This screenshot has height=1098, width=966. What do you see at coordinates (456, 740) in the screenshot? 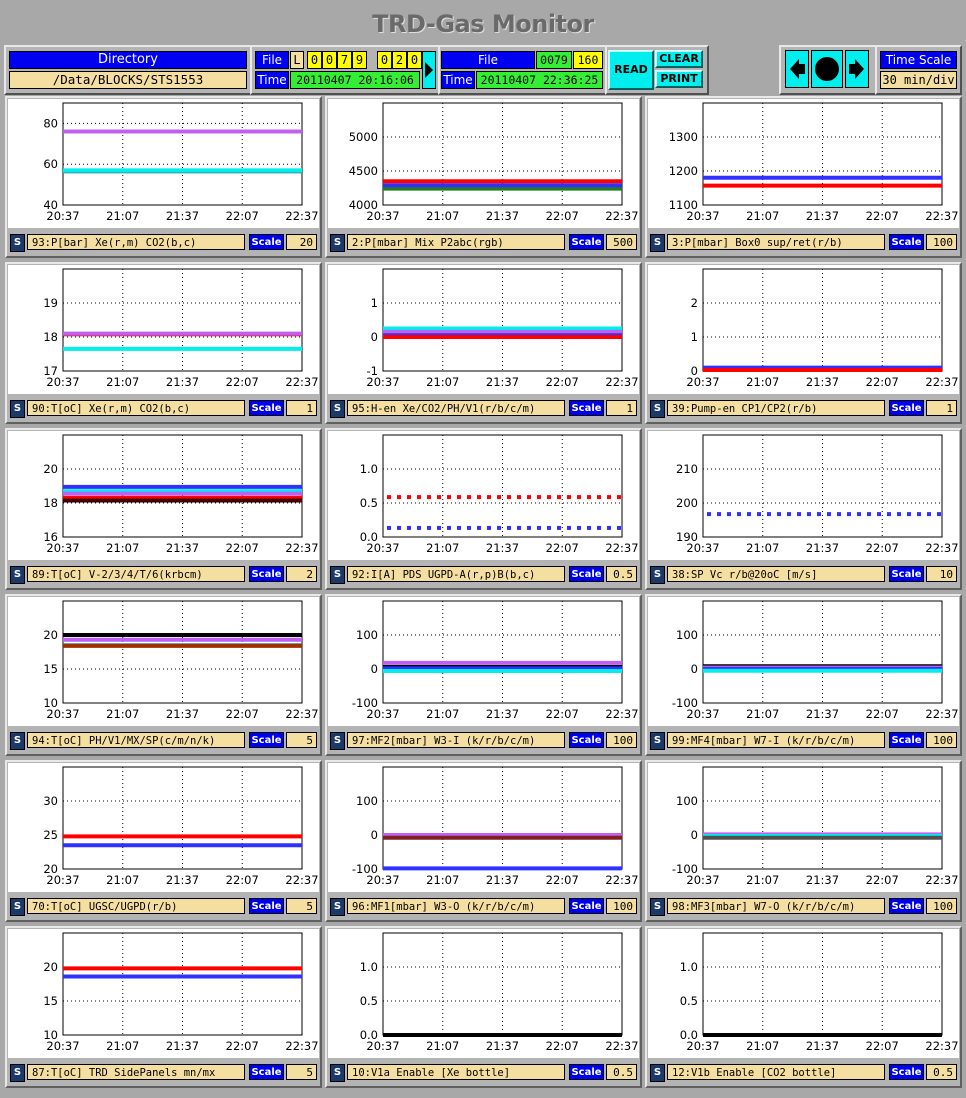
I see `panel-label: 97:MF2[mbar] W3-I (k/r/b/c/m)` at bounding box center [456, 740].